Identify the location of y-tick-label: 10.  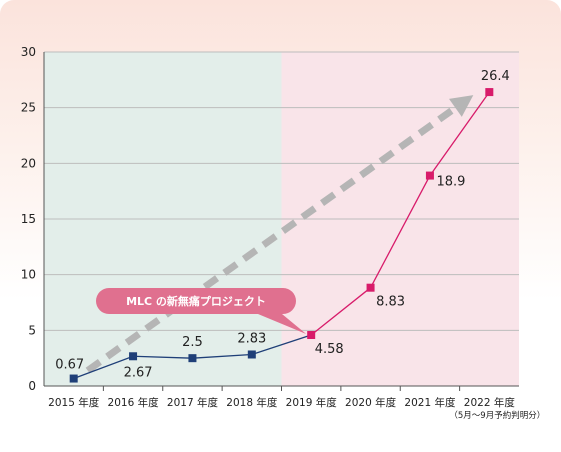
(28, 275).